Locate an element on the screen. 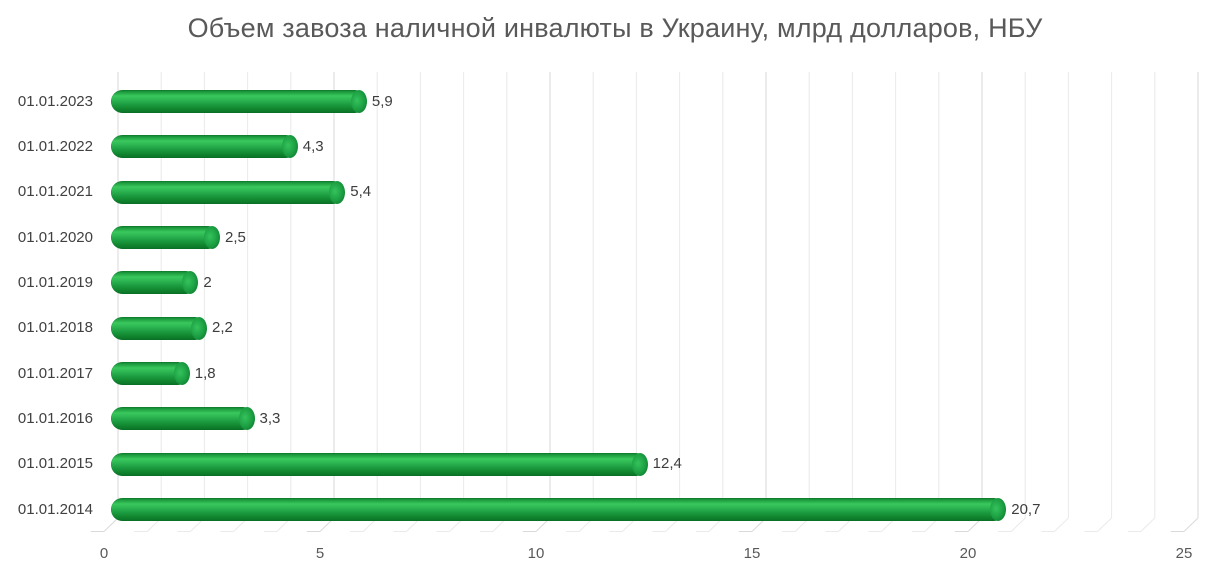 The height and width of the screenshot is (574, 1230). x-tick-label: 15 is located at coordinates (752, 553).